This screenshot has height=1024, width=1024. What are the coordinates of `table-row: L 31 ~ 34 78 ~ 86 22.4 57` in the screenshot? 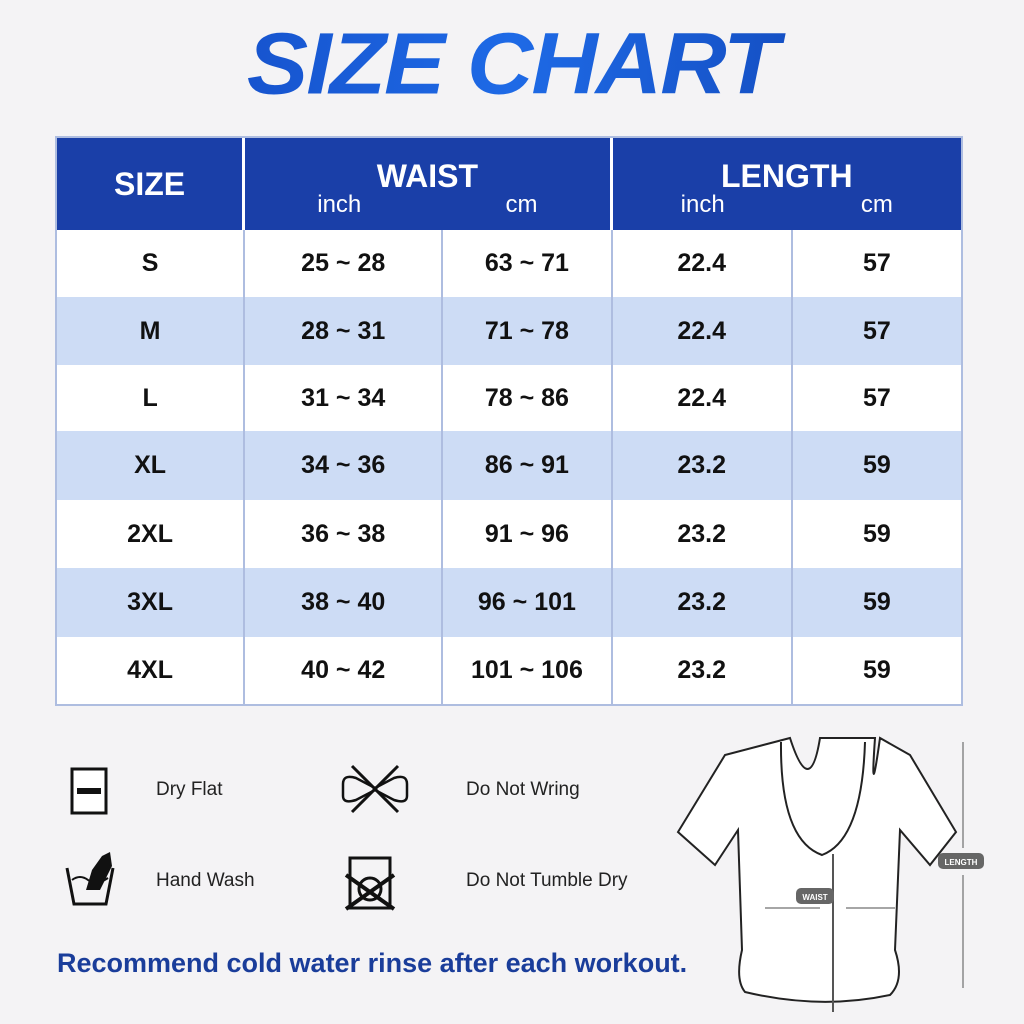 It's located at (509, 398).